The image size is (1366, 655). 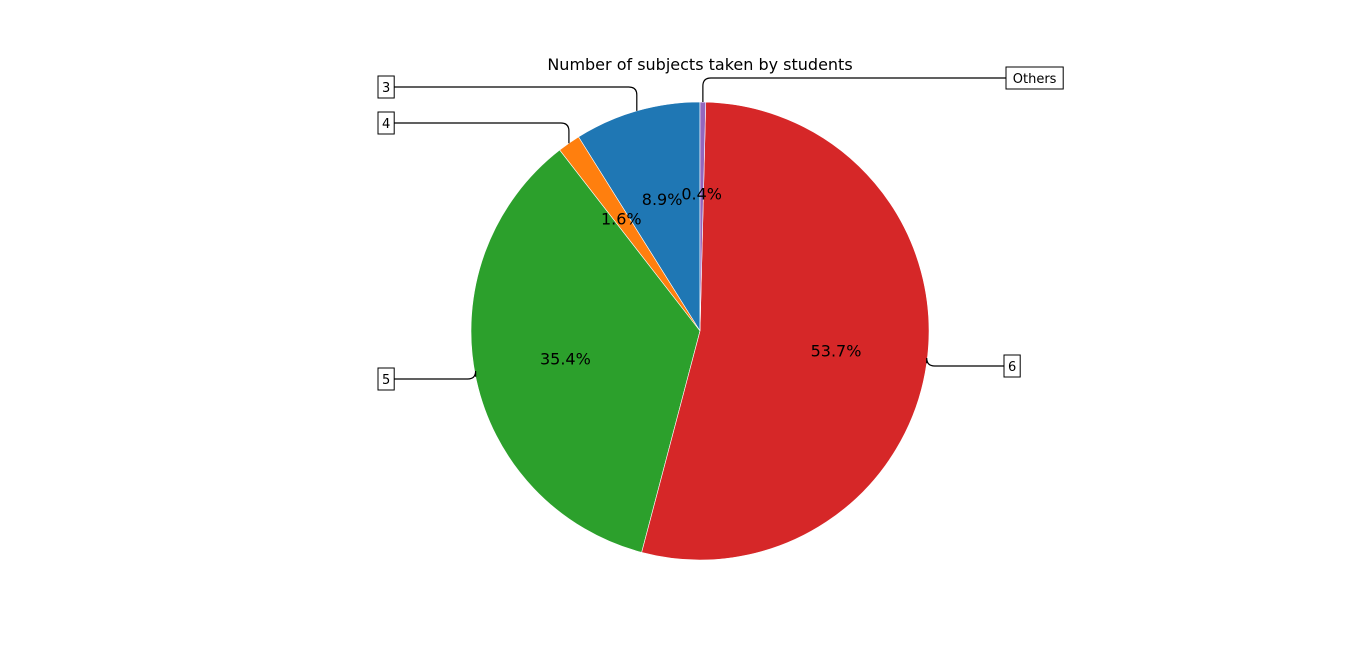 What do you see at coordinates (565, 358) in the screenshot?
I see `percent-label-5: 35.4%` at bounding box center [565, 358].